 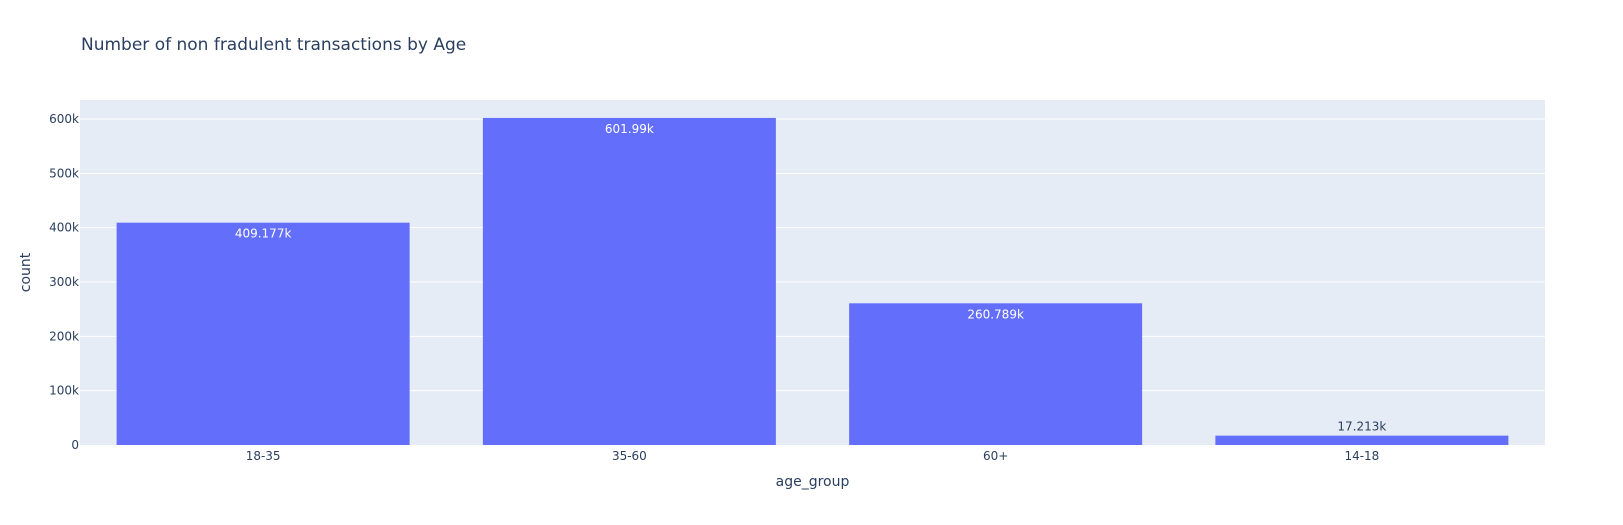 What do you see at coordinates (1361, 456) in the screenshot?
I see `x-tick-label: 14-18` at bounding box center [1361, 456].